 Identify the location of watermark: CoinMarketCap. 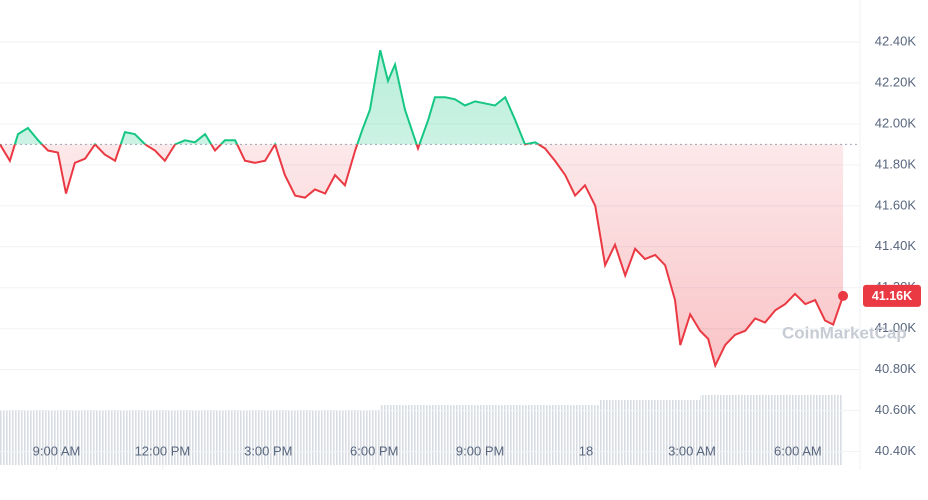
(844, 332).